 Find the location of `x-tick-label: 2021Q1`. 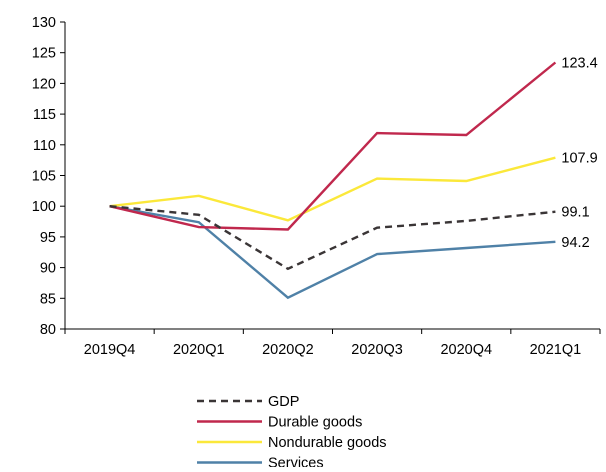

x-tick-label: 2021Q1 is located at coordinates (556, 350).